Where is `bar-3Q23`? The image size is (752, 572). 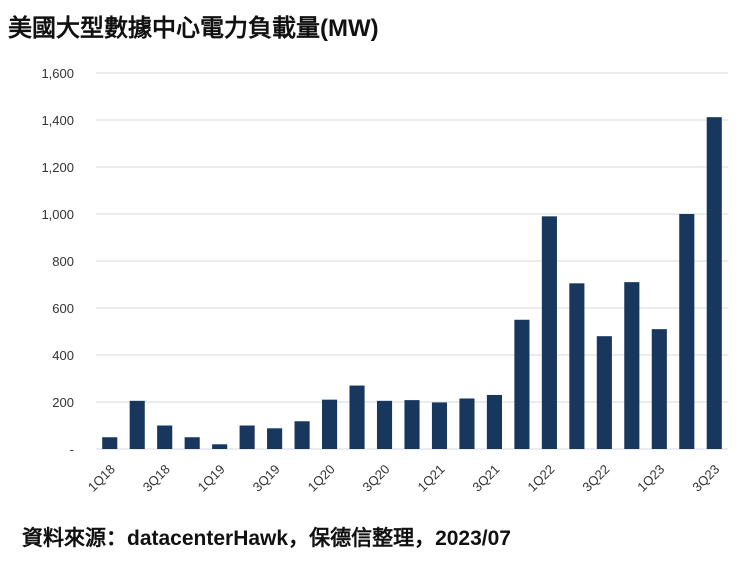
bar-3Q23 is located at coordinates (714, 283).